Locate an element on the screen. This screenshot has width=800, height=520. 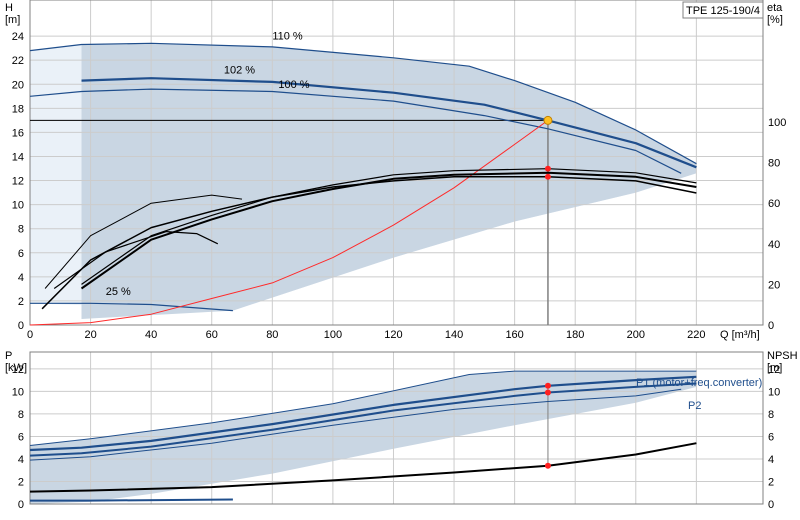
y2-tick-label: 12 is located at coordinates (774, 370).